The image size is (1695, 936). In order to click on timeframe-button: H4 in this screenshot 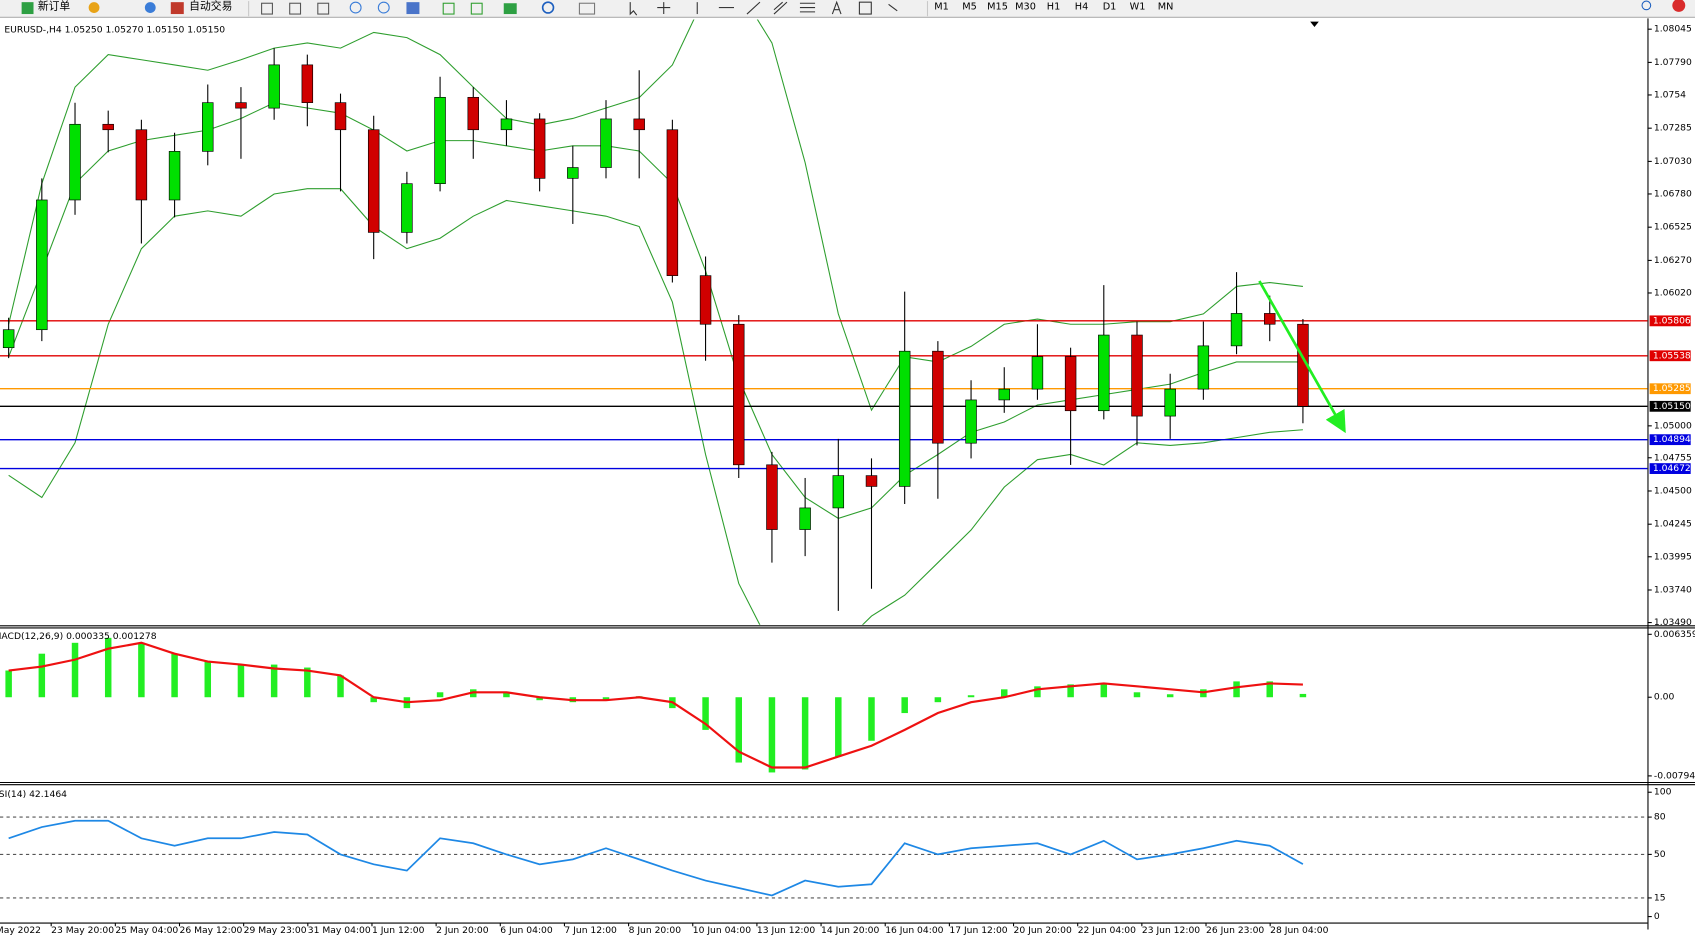, I will do `click(1082, 6)`.